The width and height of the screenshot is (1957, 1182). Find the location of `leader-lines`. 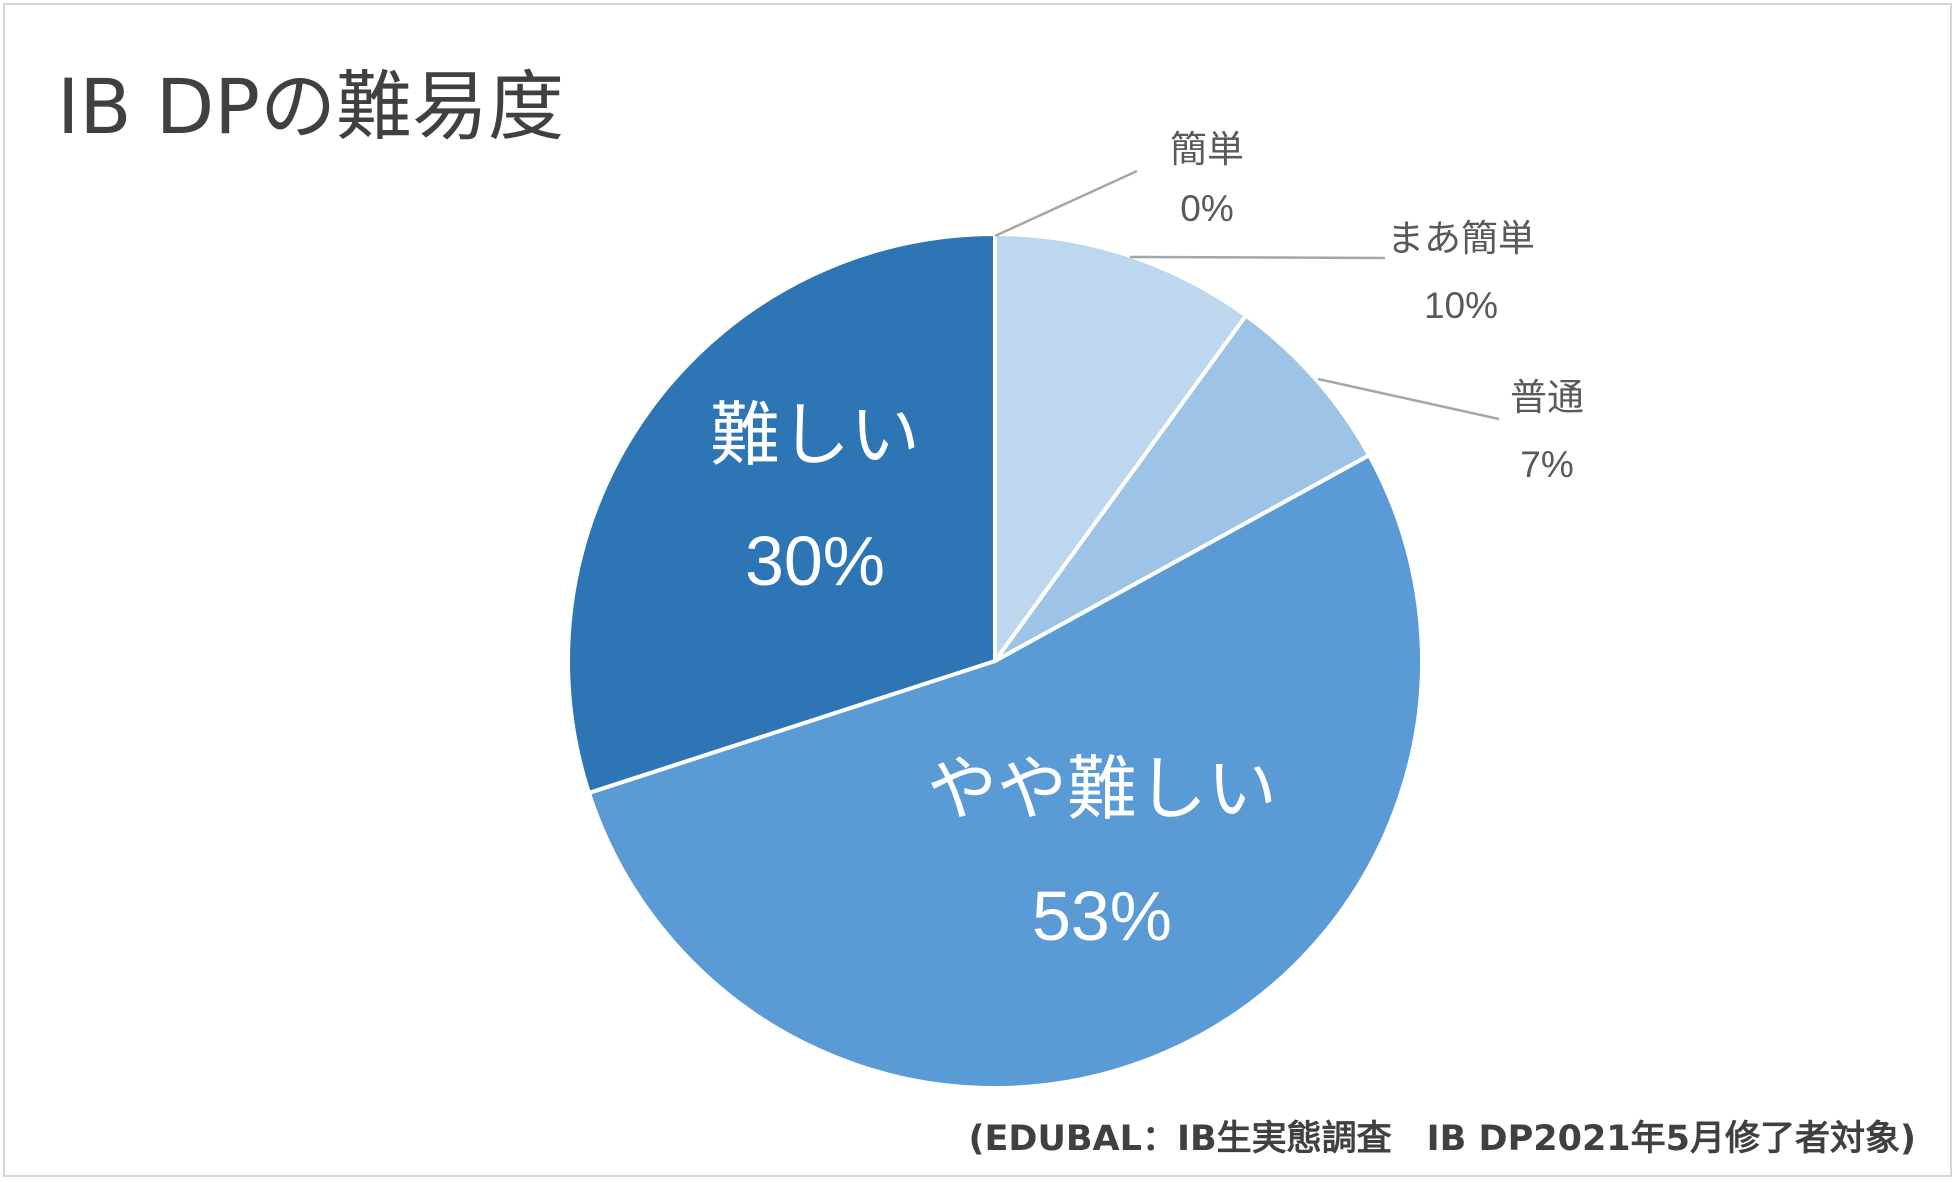

leader-lines is located at coordinates (1247, 295).